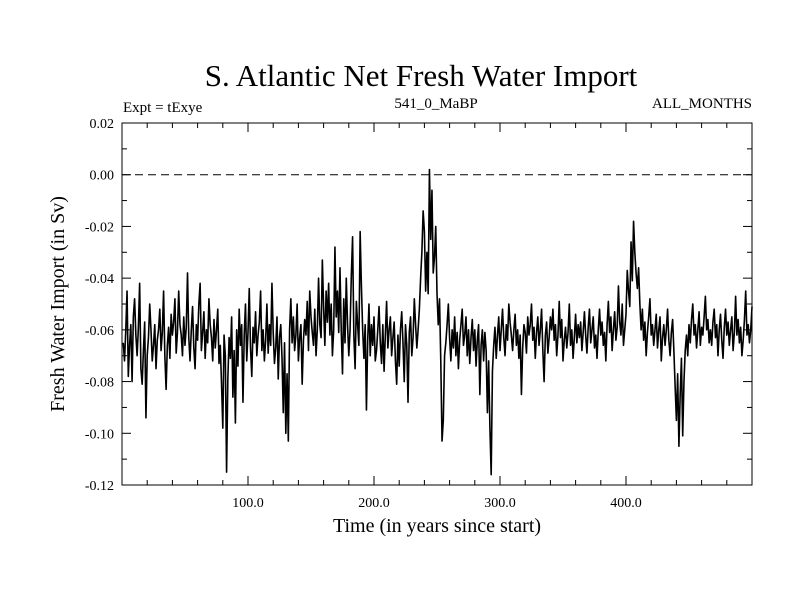 The height and width of the screenshot is (600, 800). Describe the element at coordinates (99, 227) in the screenshot. I see `y-tick-label: -0.02` at that location.